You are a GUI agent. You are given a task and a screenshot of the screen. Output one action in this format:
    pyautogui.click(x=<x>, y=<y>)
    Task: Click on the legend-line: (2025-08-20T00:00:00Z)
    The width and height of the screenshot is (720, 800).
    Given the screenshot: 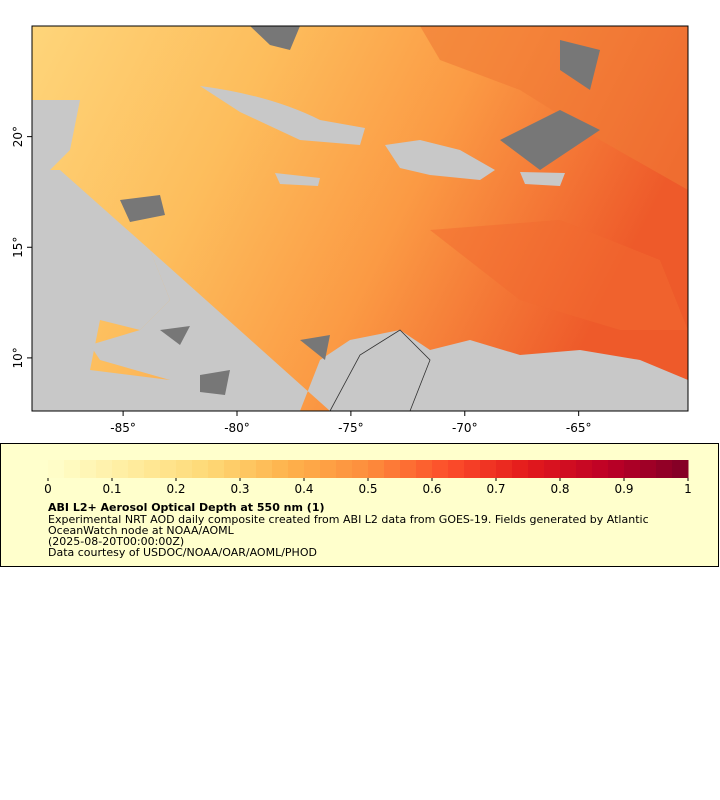 What is the action you would take?
    pyautogui.click(x=116, y=541)
    